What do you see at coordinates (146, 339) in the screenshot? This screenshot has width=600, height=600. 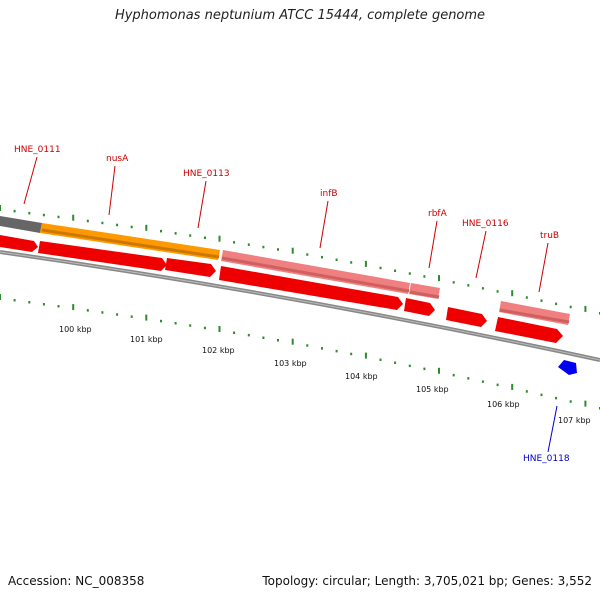 I see `ruler-label: 101 kbp` at bounding box center [146, 339].